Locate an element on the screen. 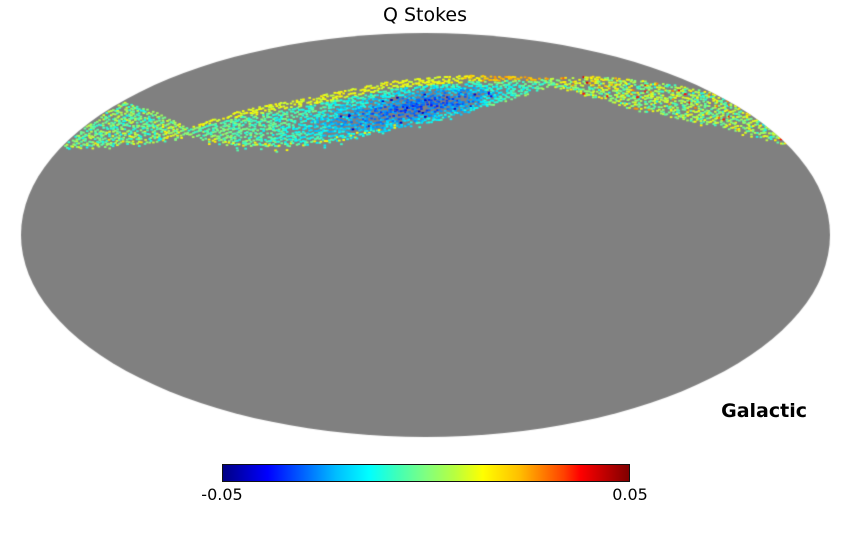  colorbar-max-label: 0.05 is located at coordinates (630, 494).